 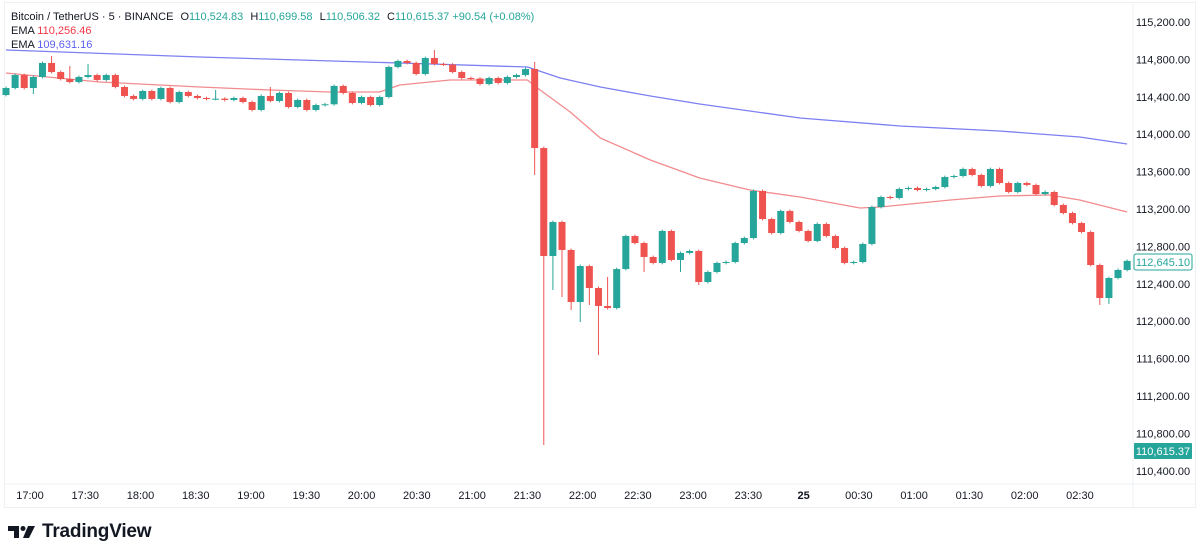 I want to click on symbol-title: Bitcoin / TetherUS · 5 · BINANCE, so click(x=92, y=17).